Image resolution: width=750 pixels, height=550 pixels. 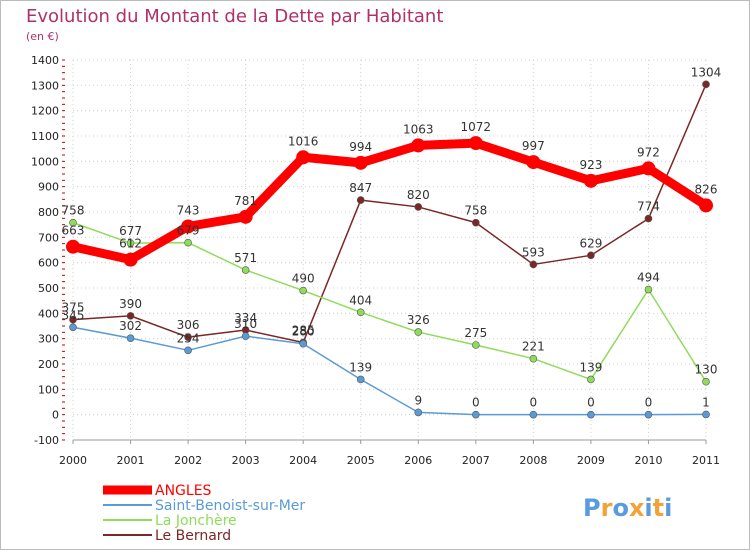 What do you see at coordinates (45, 60) in the screenshot?
I see `y-tick-label: 1400` at bounding box center [45, 60].